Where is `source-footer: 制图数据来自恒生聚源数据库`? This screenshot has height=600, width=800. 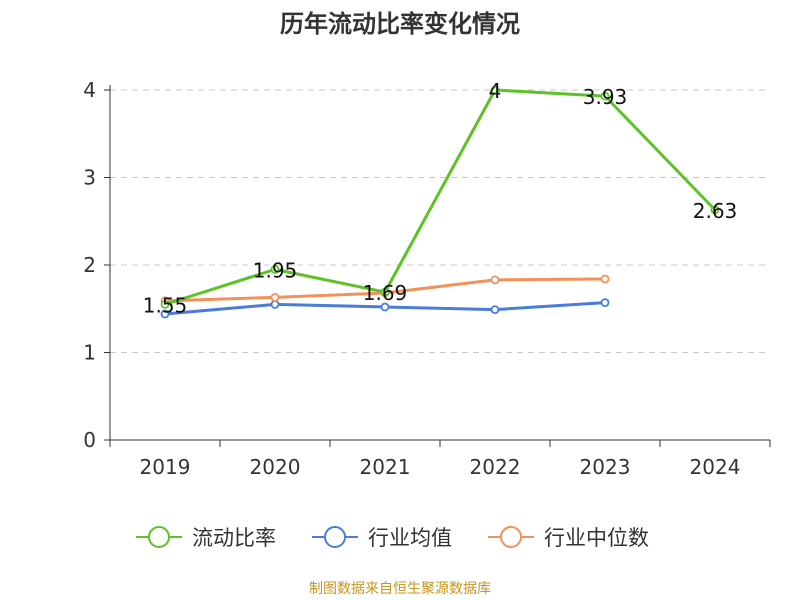 source-footer: 制图数据来自恒生聚源数据库 is located at coordinates (400, 589).